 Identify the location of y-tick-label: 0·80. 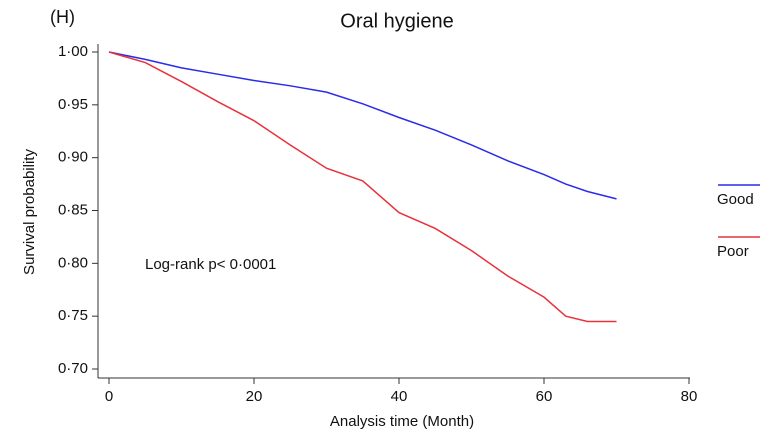
(73, 262).